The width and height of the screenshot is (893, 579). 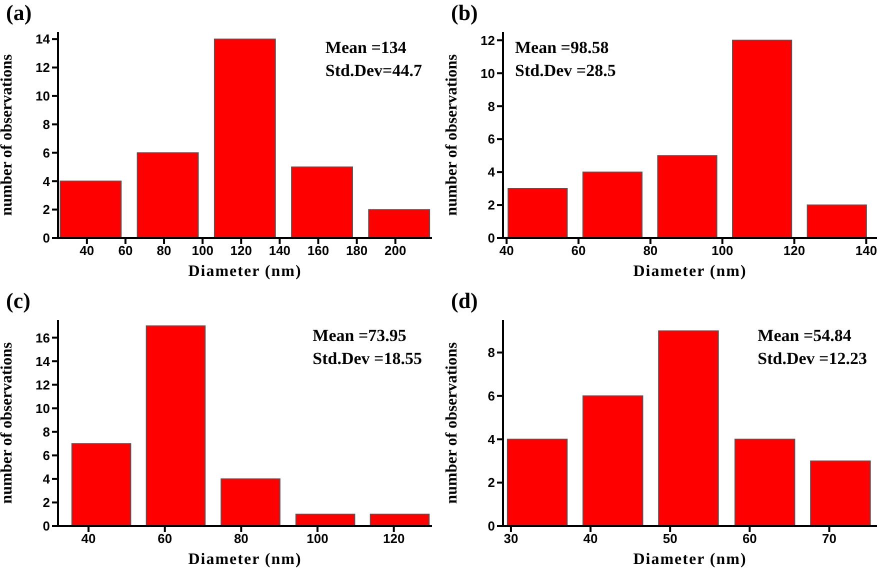 I want to click on annotation: Mean =98.58, so click(x=562, y=48).